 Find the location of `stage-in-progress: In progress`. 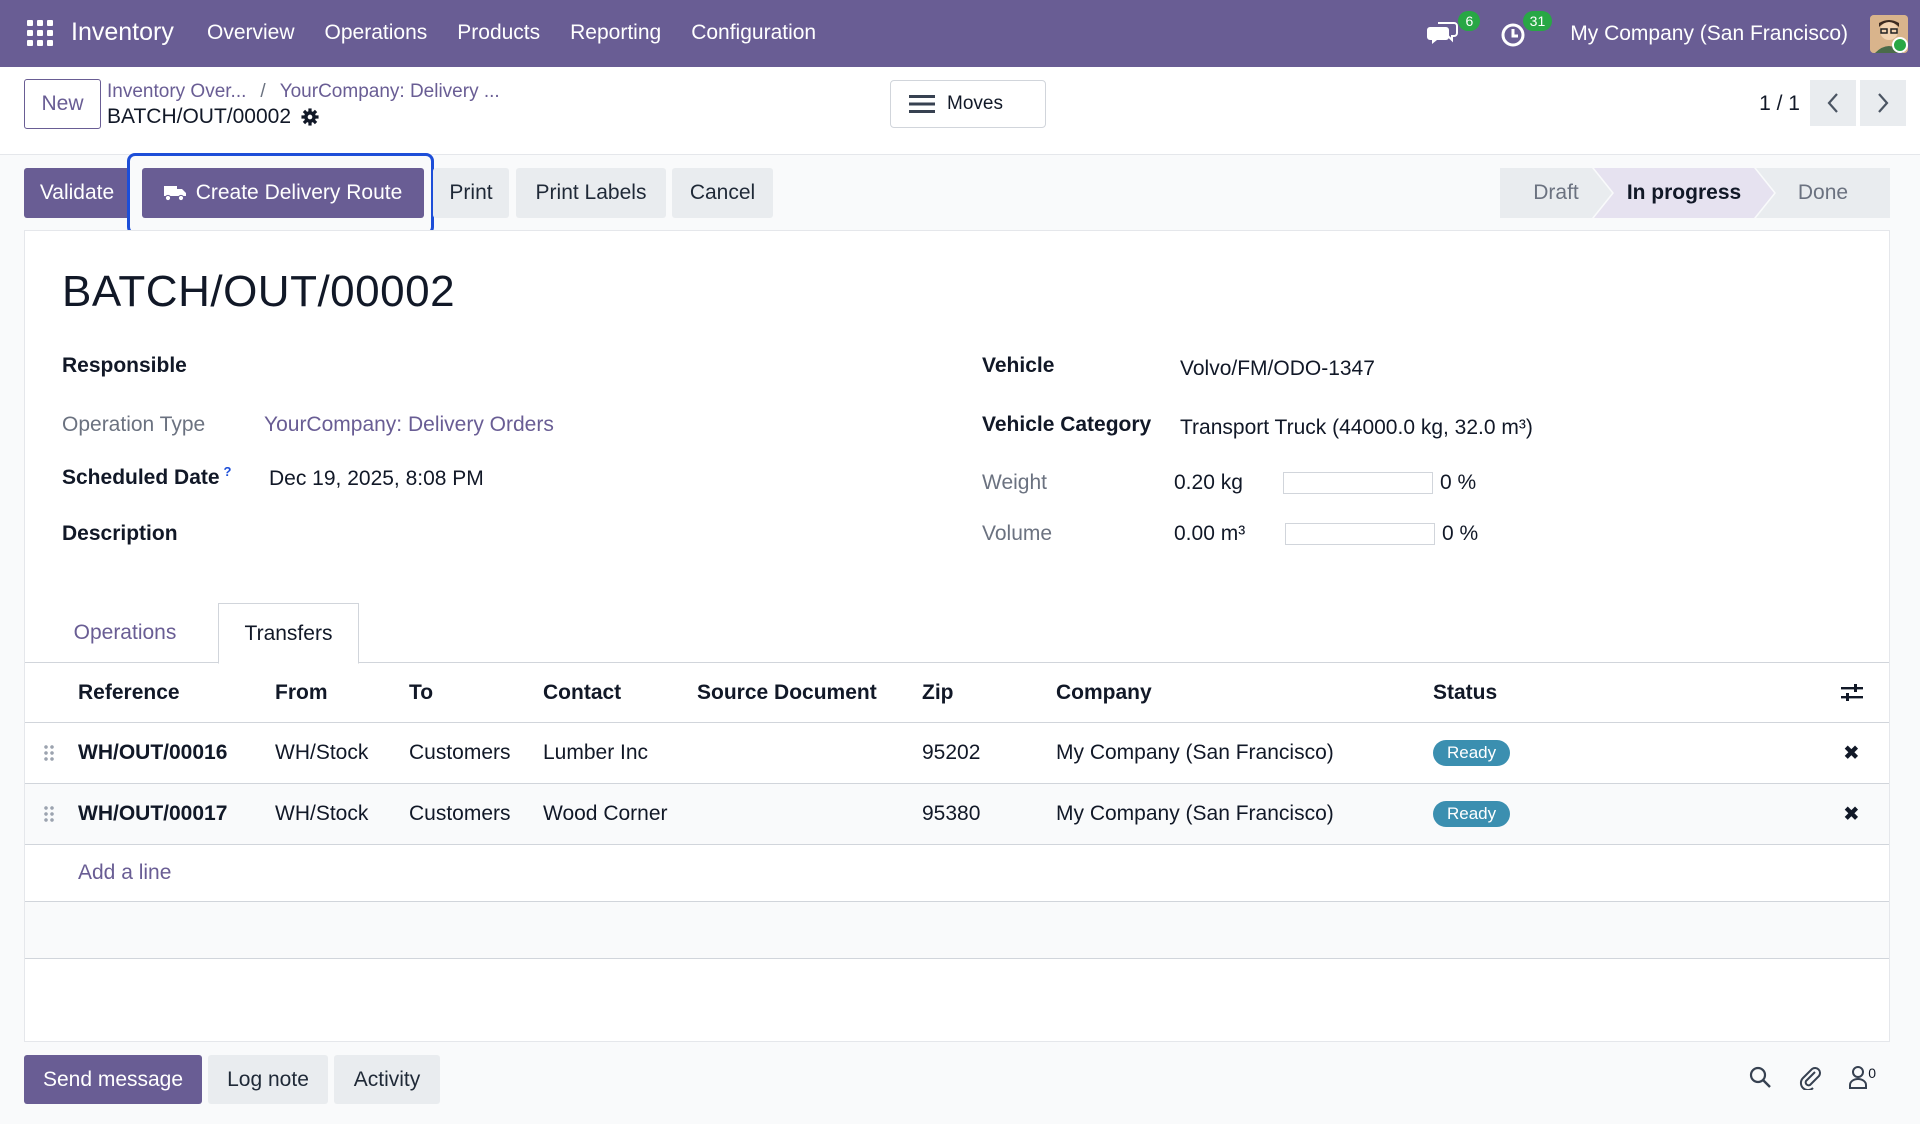

stage-in-progress: In progress is located at coordinates (1684, 193).